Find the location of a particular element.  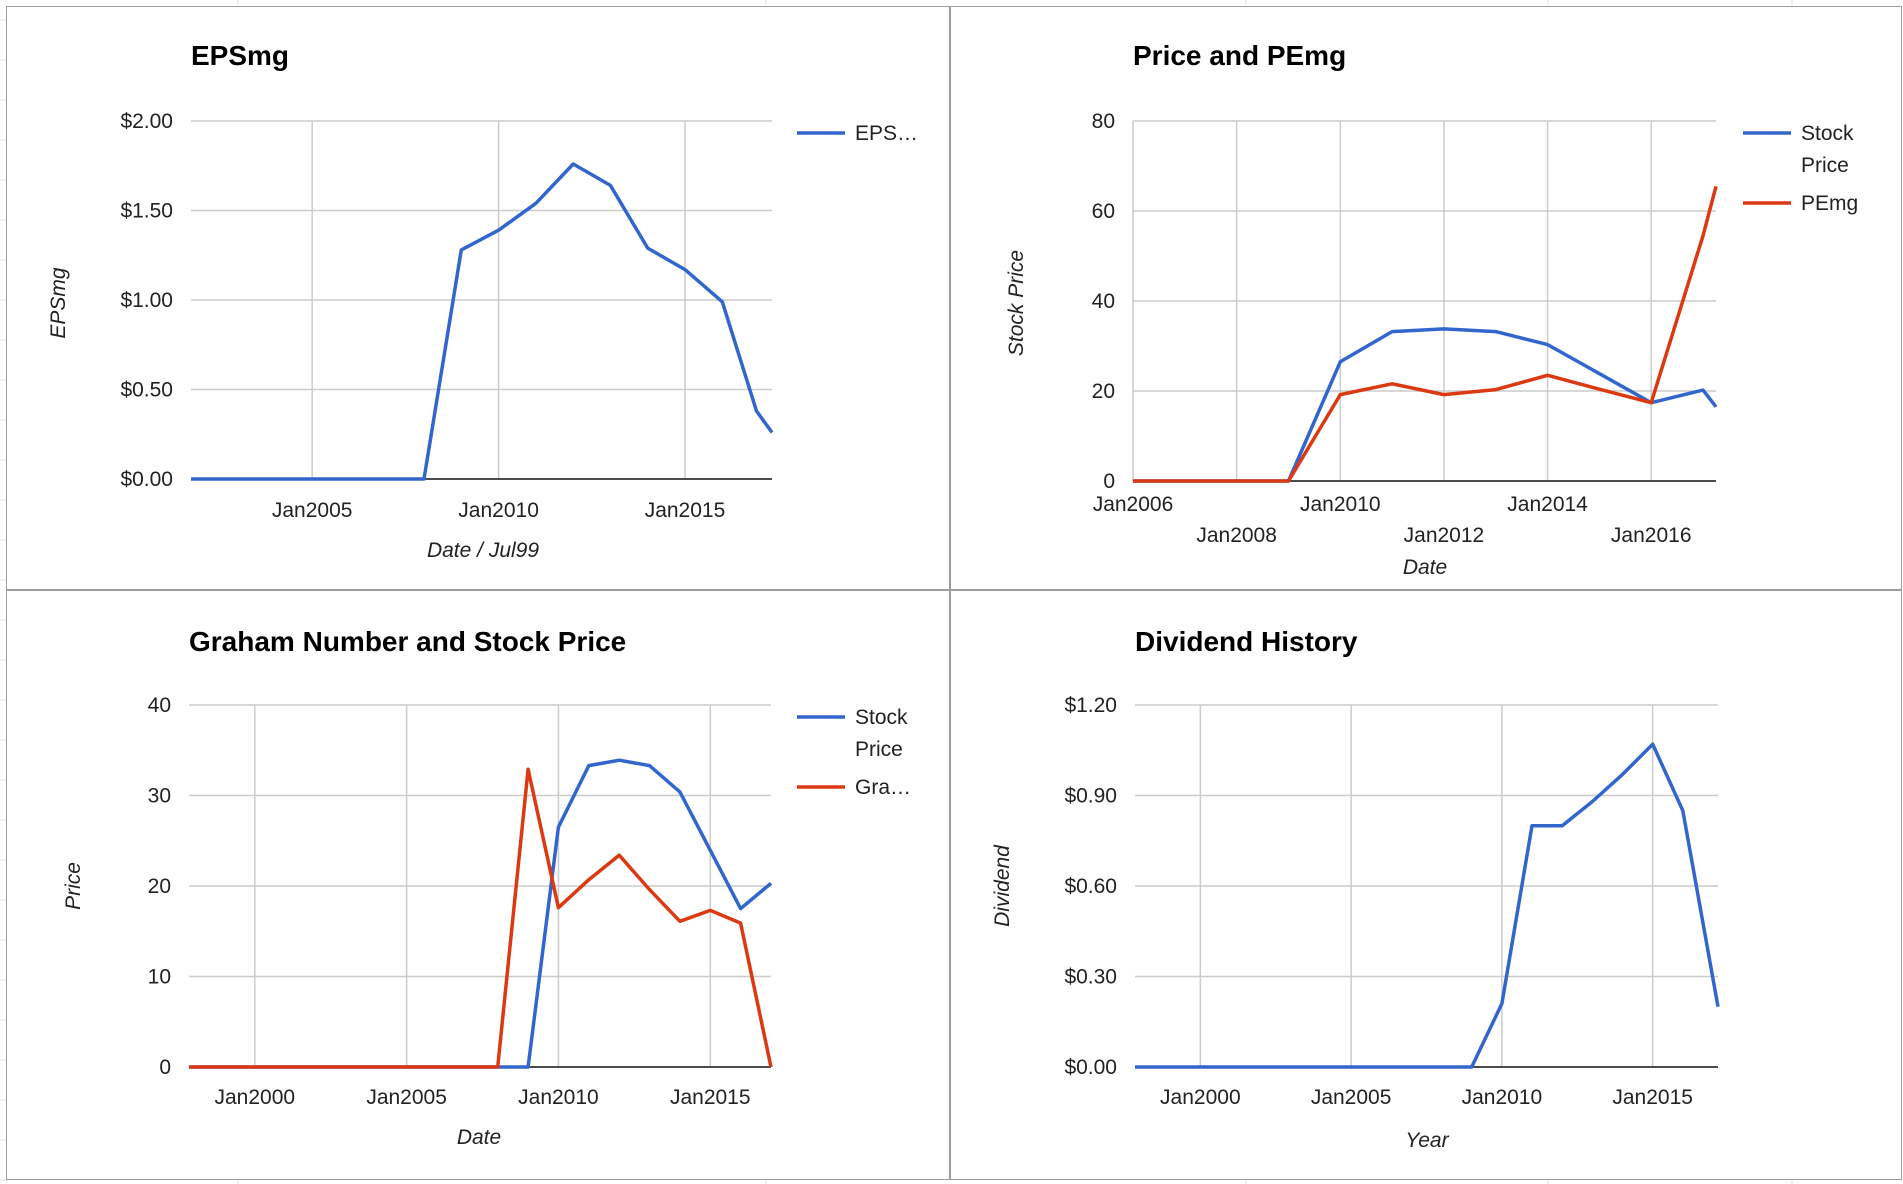

y-tick-label: 10 is located at coordinates (159, 977).